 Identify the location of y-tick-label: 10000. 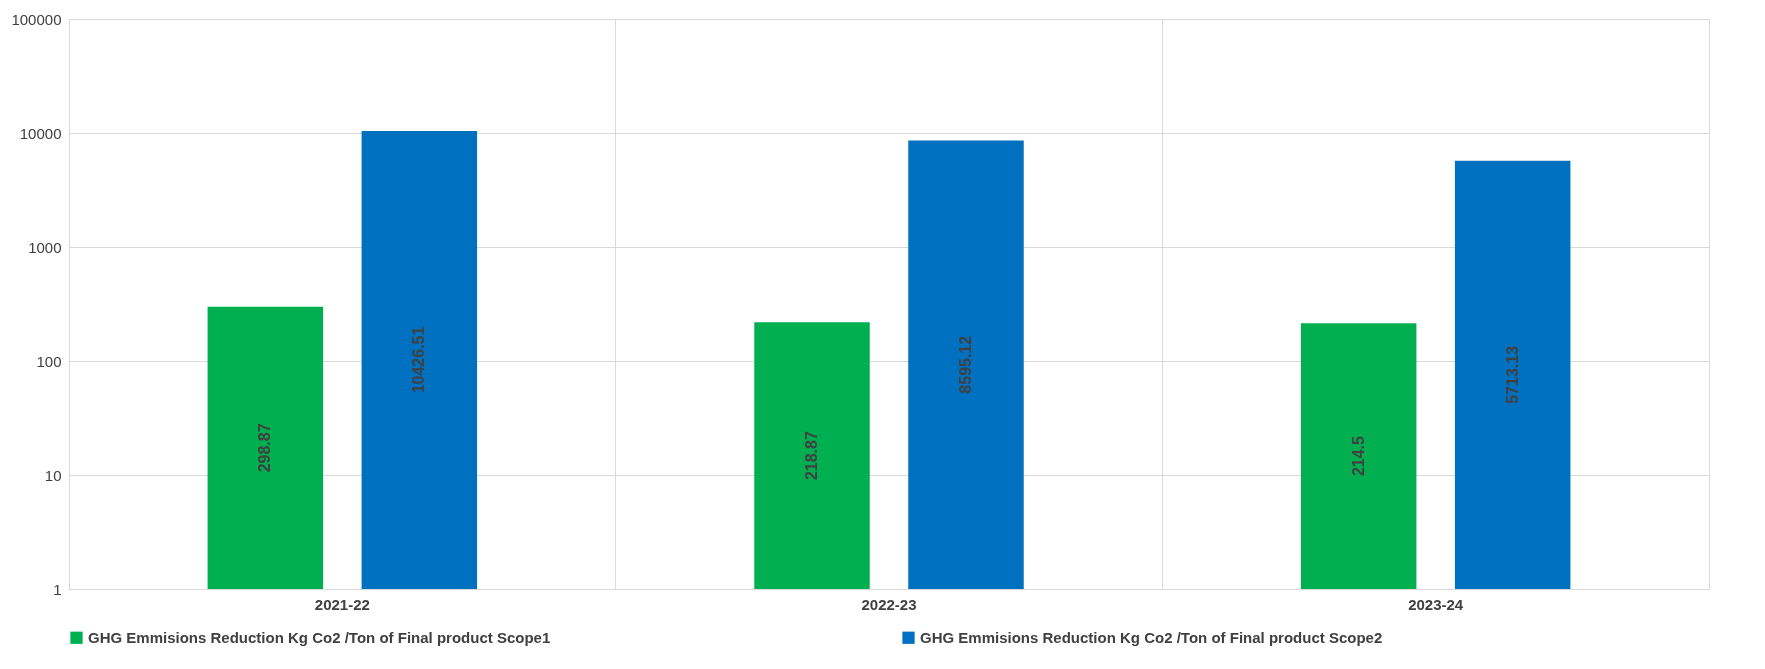
(40, 133).